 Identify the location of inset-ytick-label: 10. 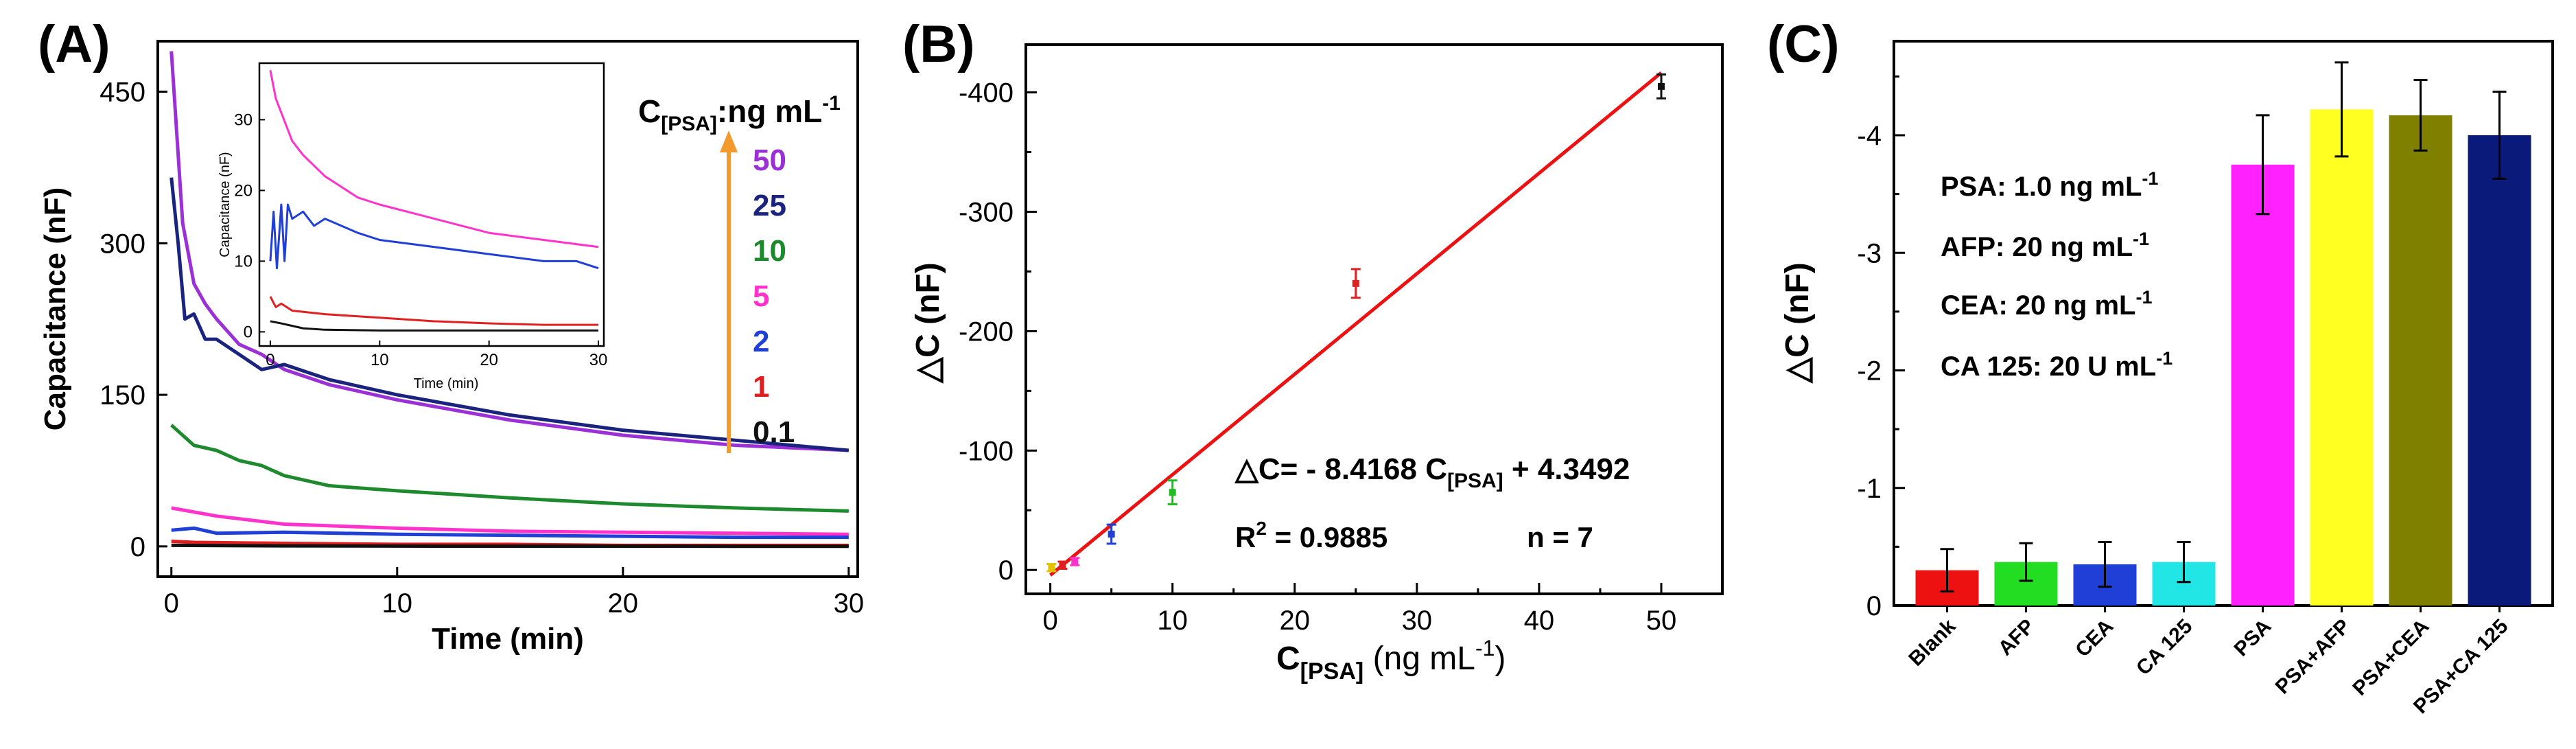
(243, 261).